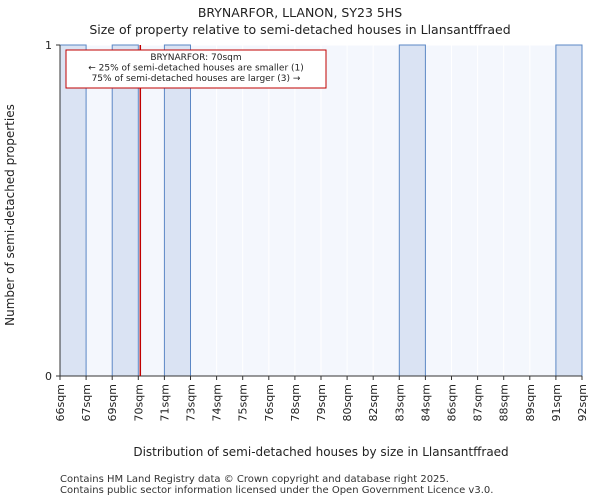 The height and width of the screenshot is (500, 600). Describe the element at coordinates (217, 402) in the screenshot. I see `x-tick-label: 74sqm` at that location.